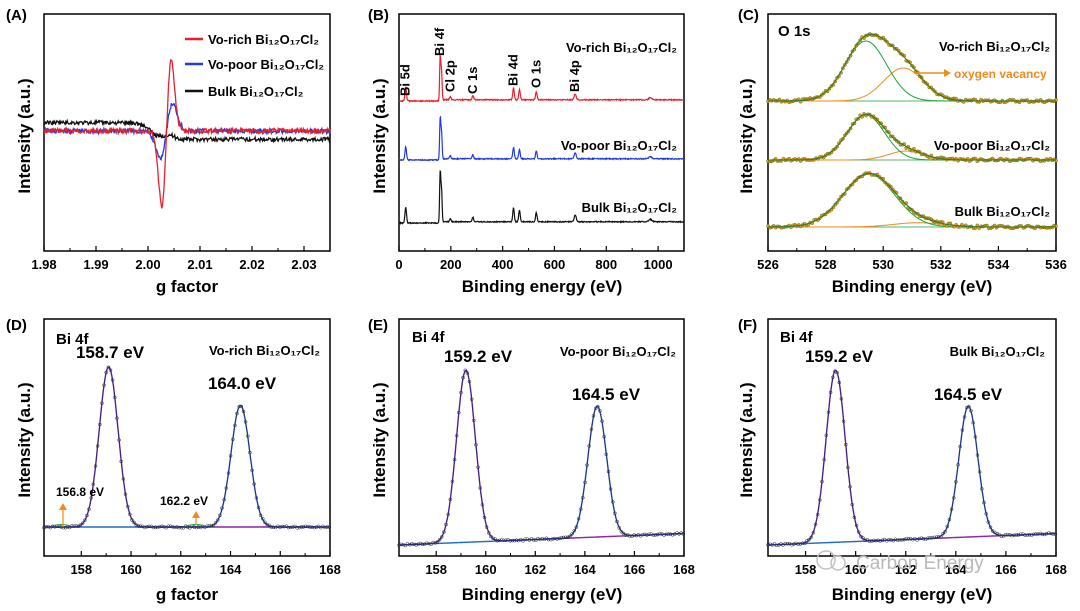  What do you see at coordinates (280, 569) in the screenshot?
I see `x-tick-label-d: 166` at bounding box center [280, 569].